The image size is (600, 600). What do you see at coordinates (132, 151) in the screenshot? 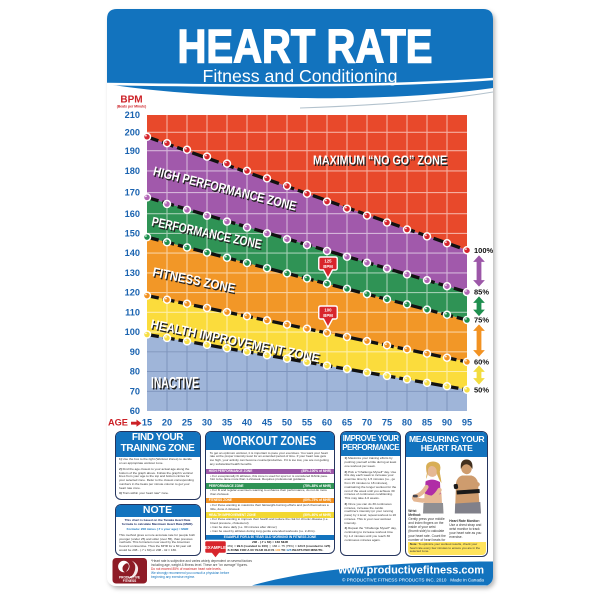
I see `svg-text: 190` at bounding box center [132, 151].